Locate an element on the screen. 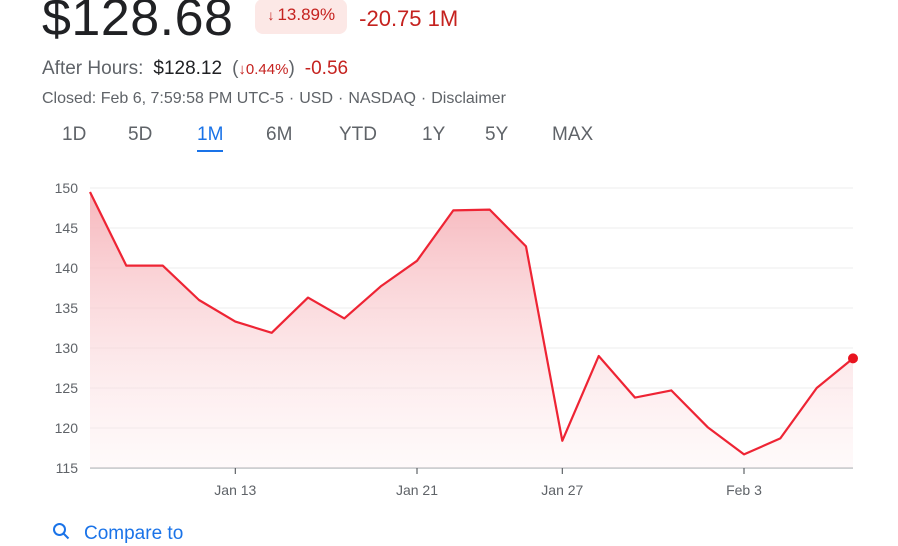 Image resolution: width=898 pixels, height=546 pixels. tab-1d: 1D is located at coordinates (74, 137).